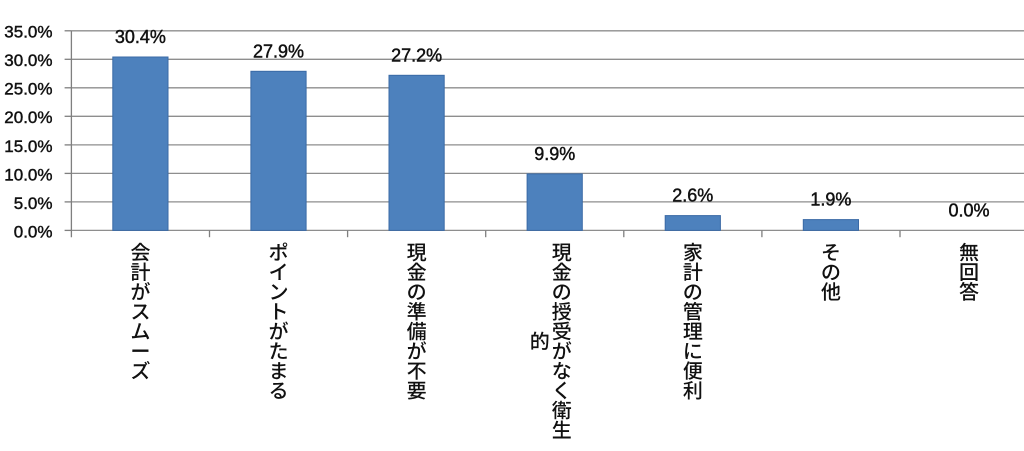  Describe the element at coordinates (830, 200) in the screenshot. I see `svg-text: 1.9%` at that location.